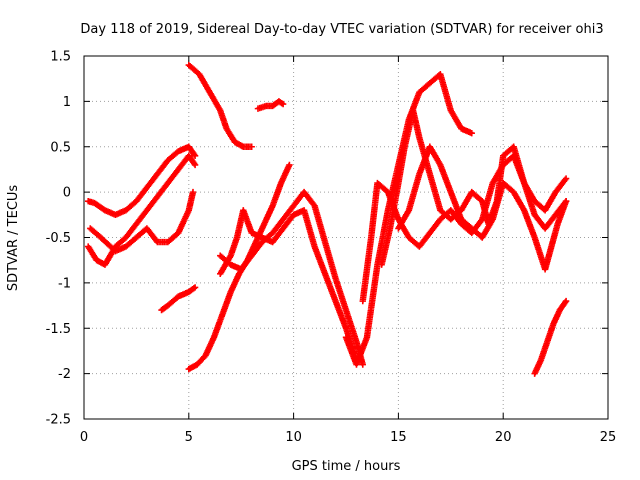 The image size is (640, 480). What do you see at coordinates (84, 437) in the screenshot?
I see `x-tick-label: 0` at bounding box center [84, 437].